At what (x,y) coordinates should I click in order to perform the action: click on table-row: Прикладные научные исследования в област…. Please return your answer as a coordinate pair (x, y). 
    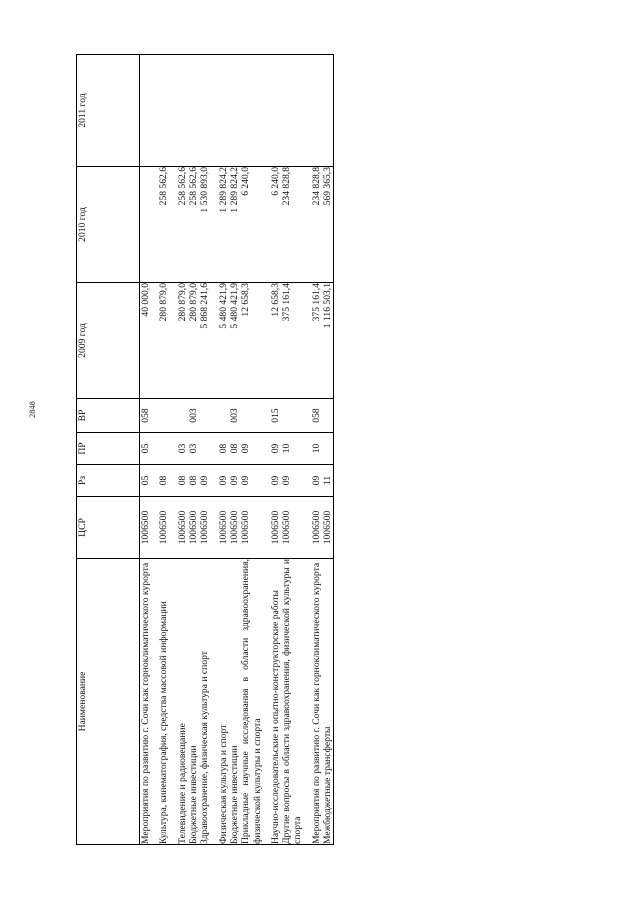
    Looking at the image, I should click on (251, 449).